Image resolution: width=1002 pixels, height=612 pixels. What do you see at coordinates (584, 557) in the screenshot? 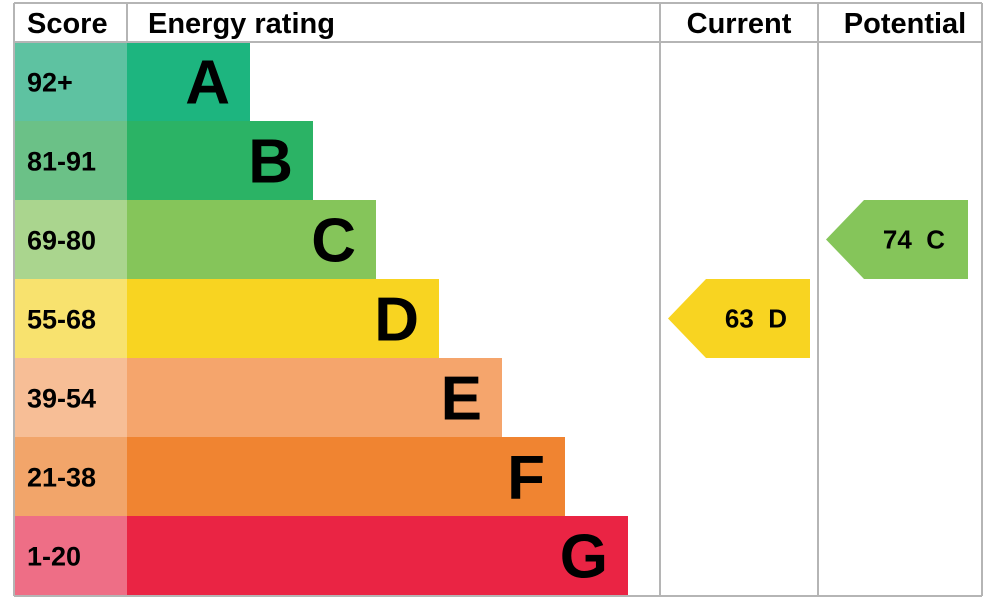
I see `band-letter-g: G` at bounding box center [584, 557].